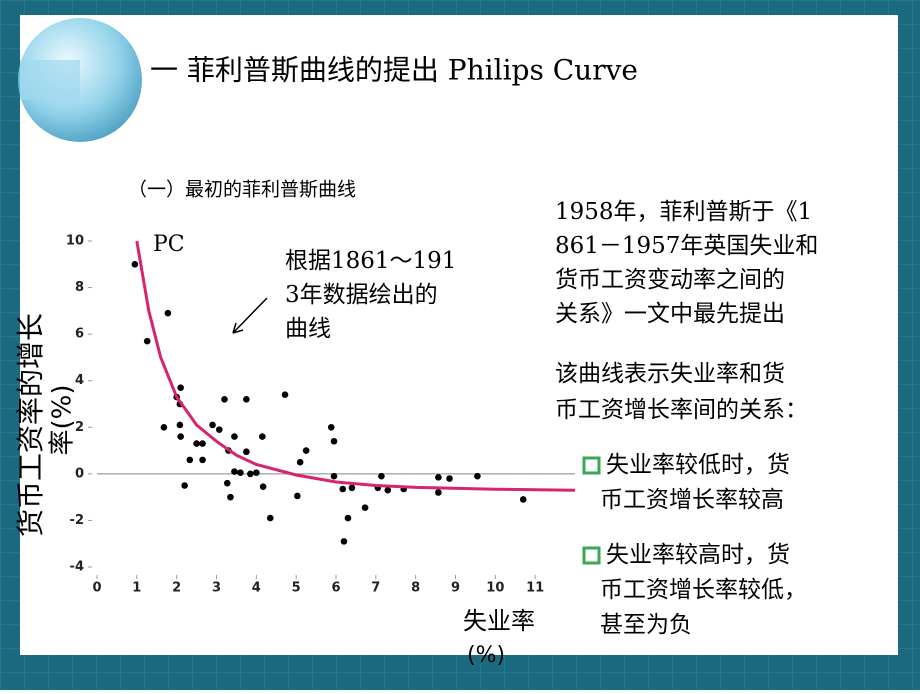  What do you see at coordinates (256, 588) in the screenshot?
I see `x-tick-label: 4` at bounding box center [256, 588].